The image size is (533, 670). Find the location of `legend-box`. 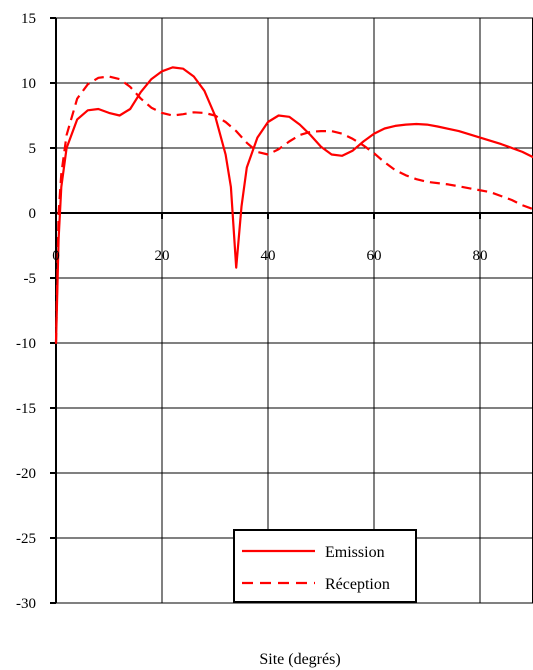

legend-box is located at coordinates (325, 566).